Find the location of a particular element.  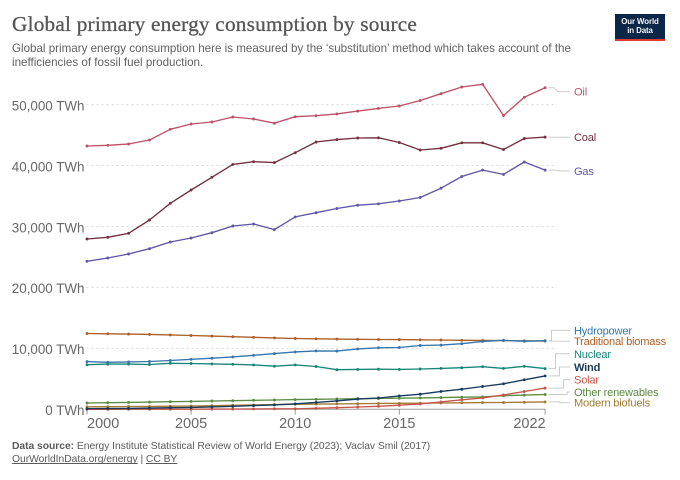

svg-text: 40,000 TWh is located at coordinates (48, 166).